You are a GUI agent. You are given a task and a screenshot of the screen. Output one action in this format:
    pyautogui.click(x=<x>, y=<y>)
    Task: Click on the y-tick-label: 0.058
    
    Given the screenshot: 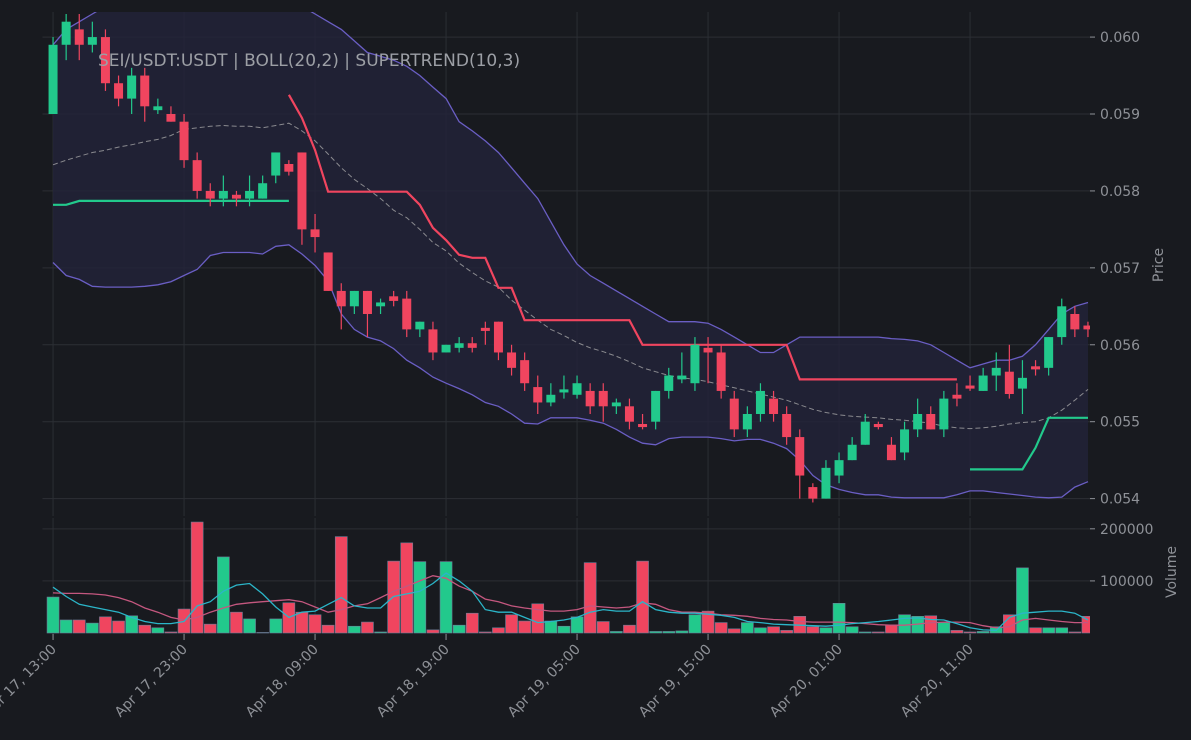 What is the action you would take?
    pyautogui.click(x=1120, y=192)
    